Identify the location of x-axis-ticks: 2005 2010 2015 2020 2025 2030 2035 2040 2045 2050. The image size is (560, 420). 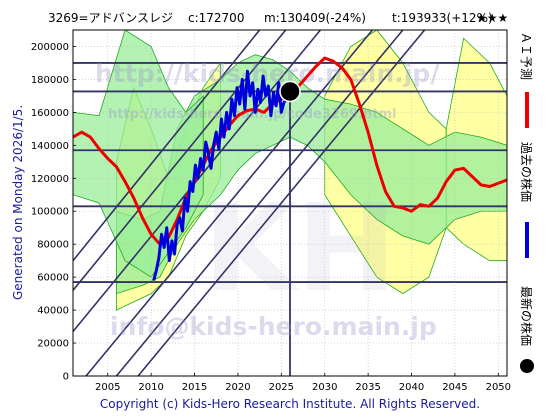
(303, 383).